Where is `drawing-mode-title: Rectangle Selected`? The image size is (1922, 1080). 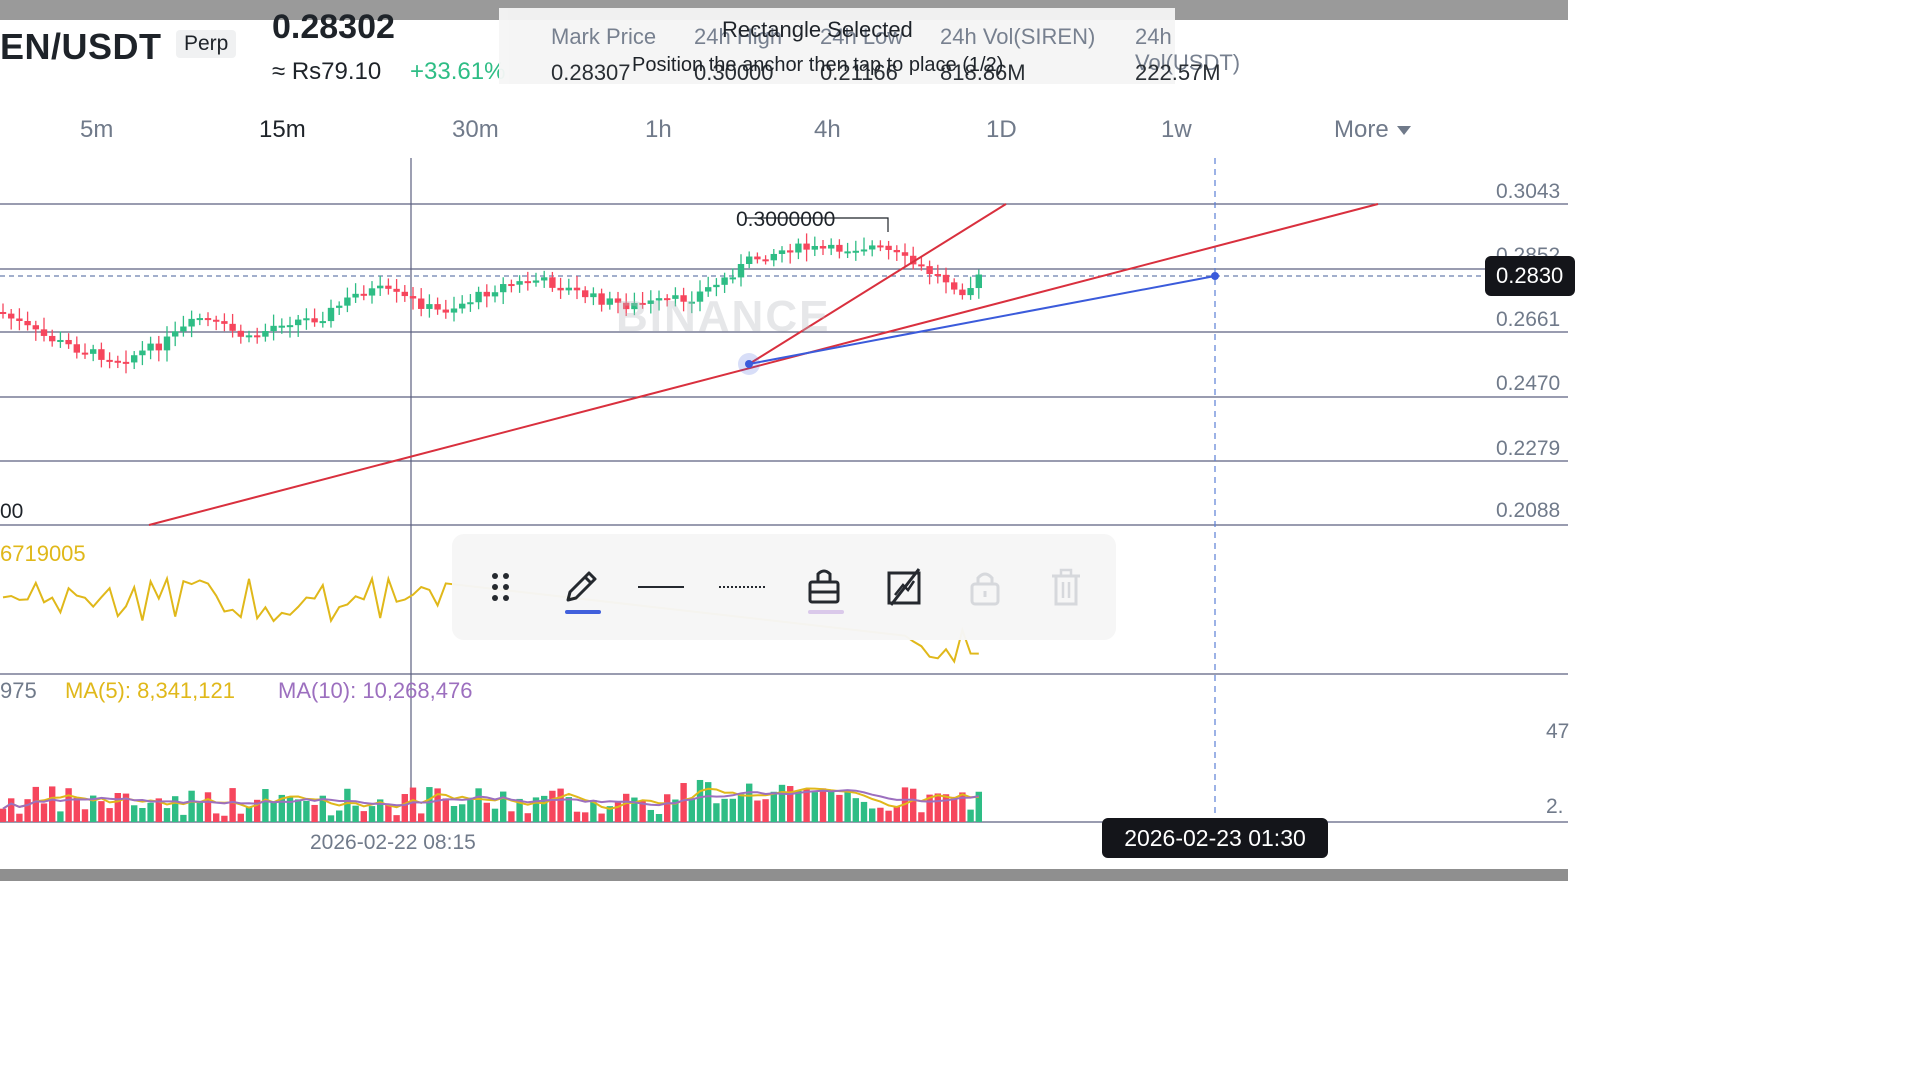
drawing-mode-title: Rectangle Selected is located at coordinates (817, 29).